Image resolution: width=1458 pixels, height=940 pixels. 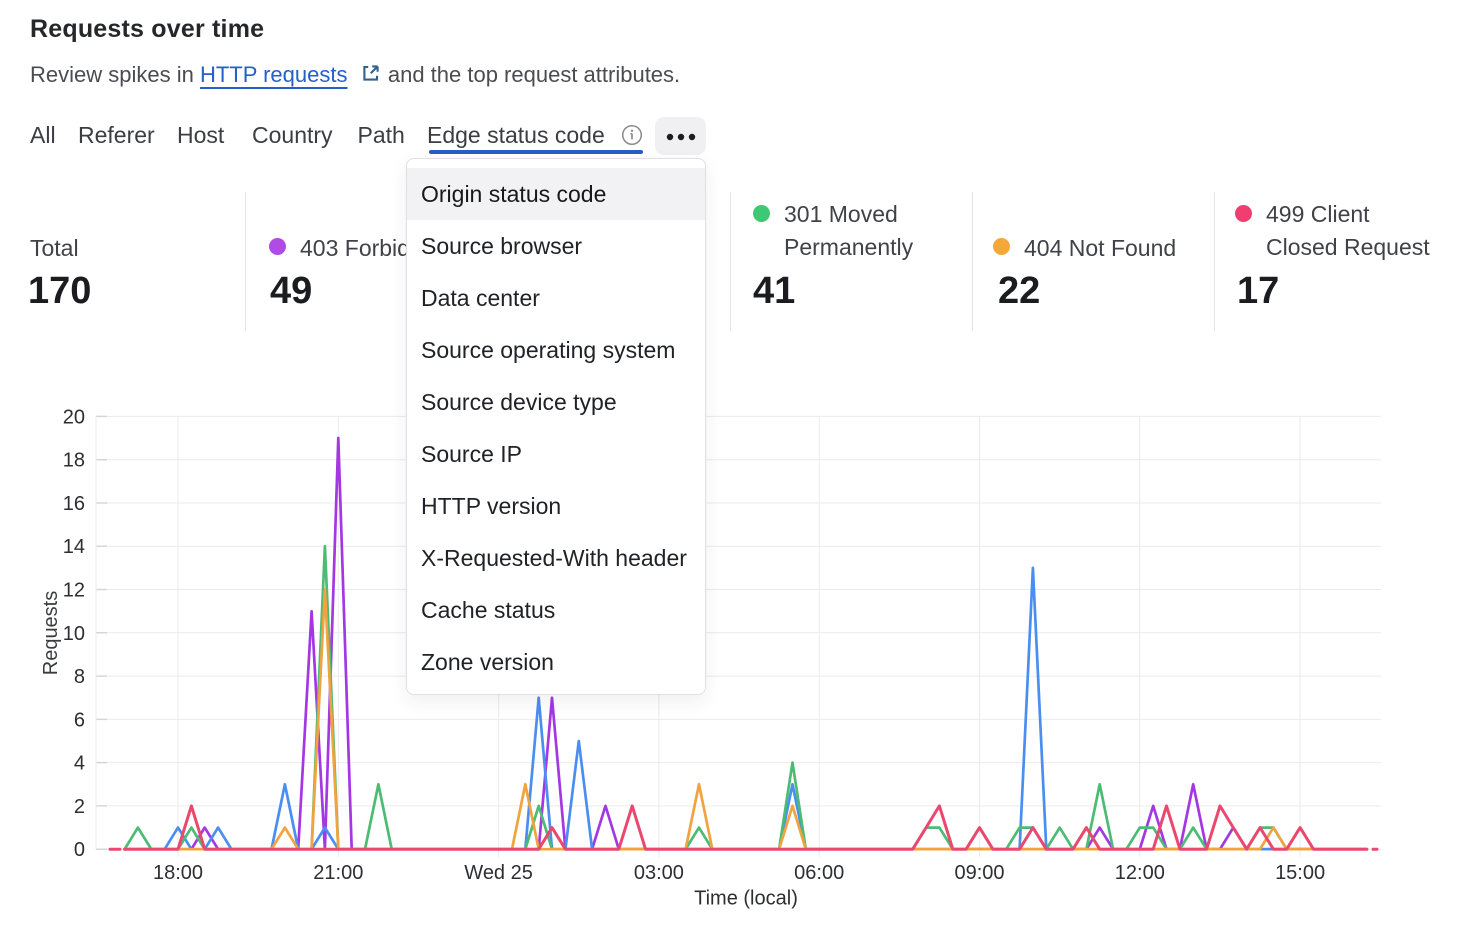 What do you see at coordinates (79, 850) in the screenshot?
I see `svg-text: 0` at bounding box center [79, 850].